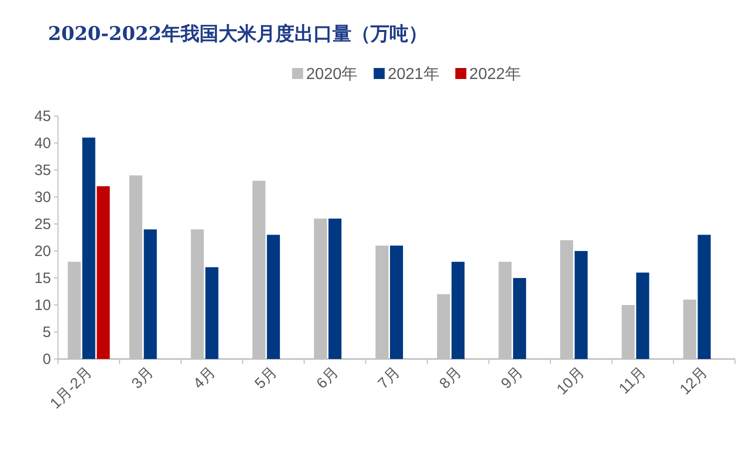 The image size is (750, 450). I want to click on x-tick-label: 8月, so click(450, 378).